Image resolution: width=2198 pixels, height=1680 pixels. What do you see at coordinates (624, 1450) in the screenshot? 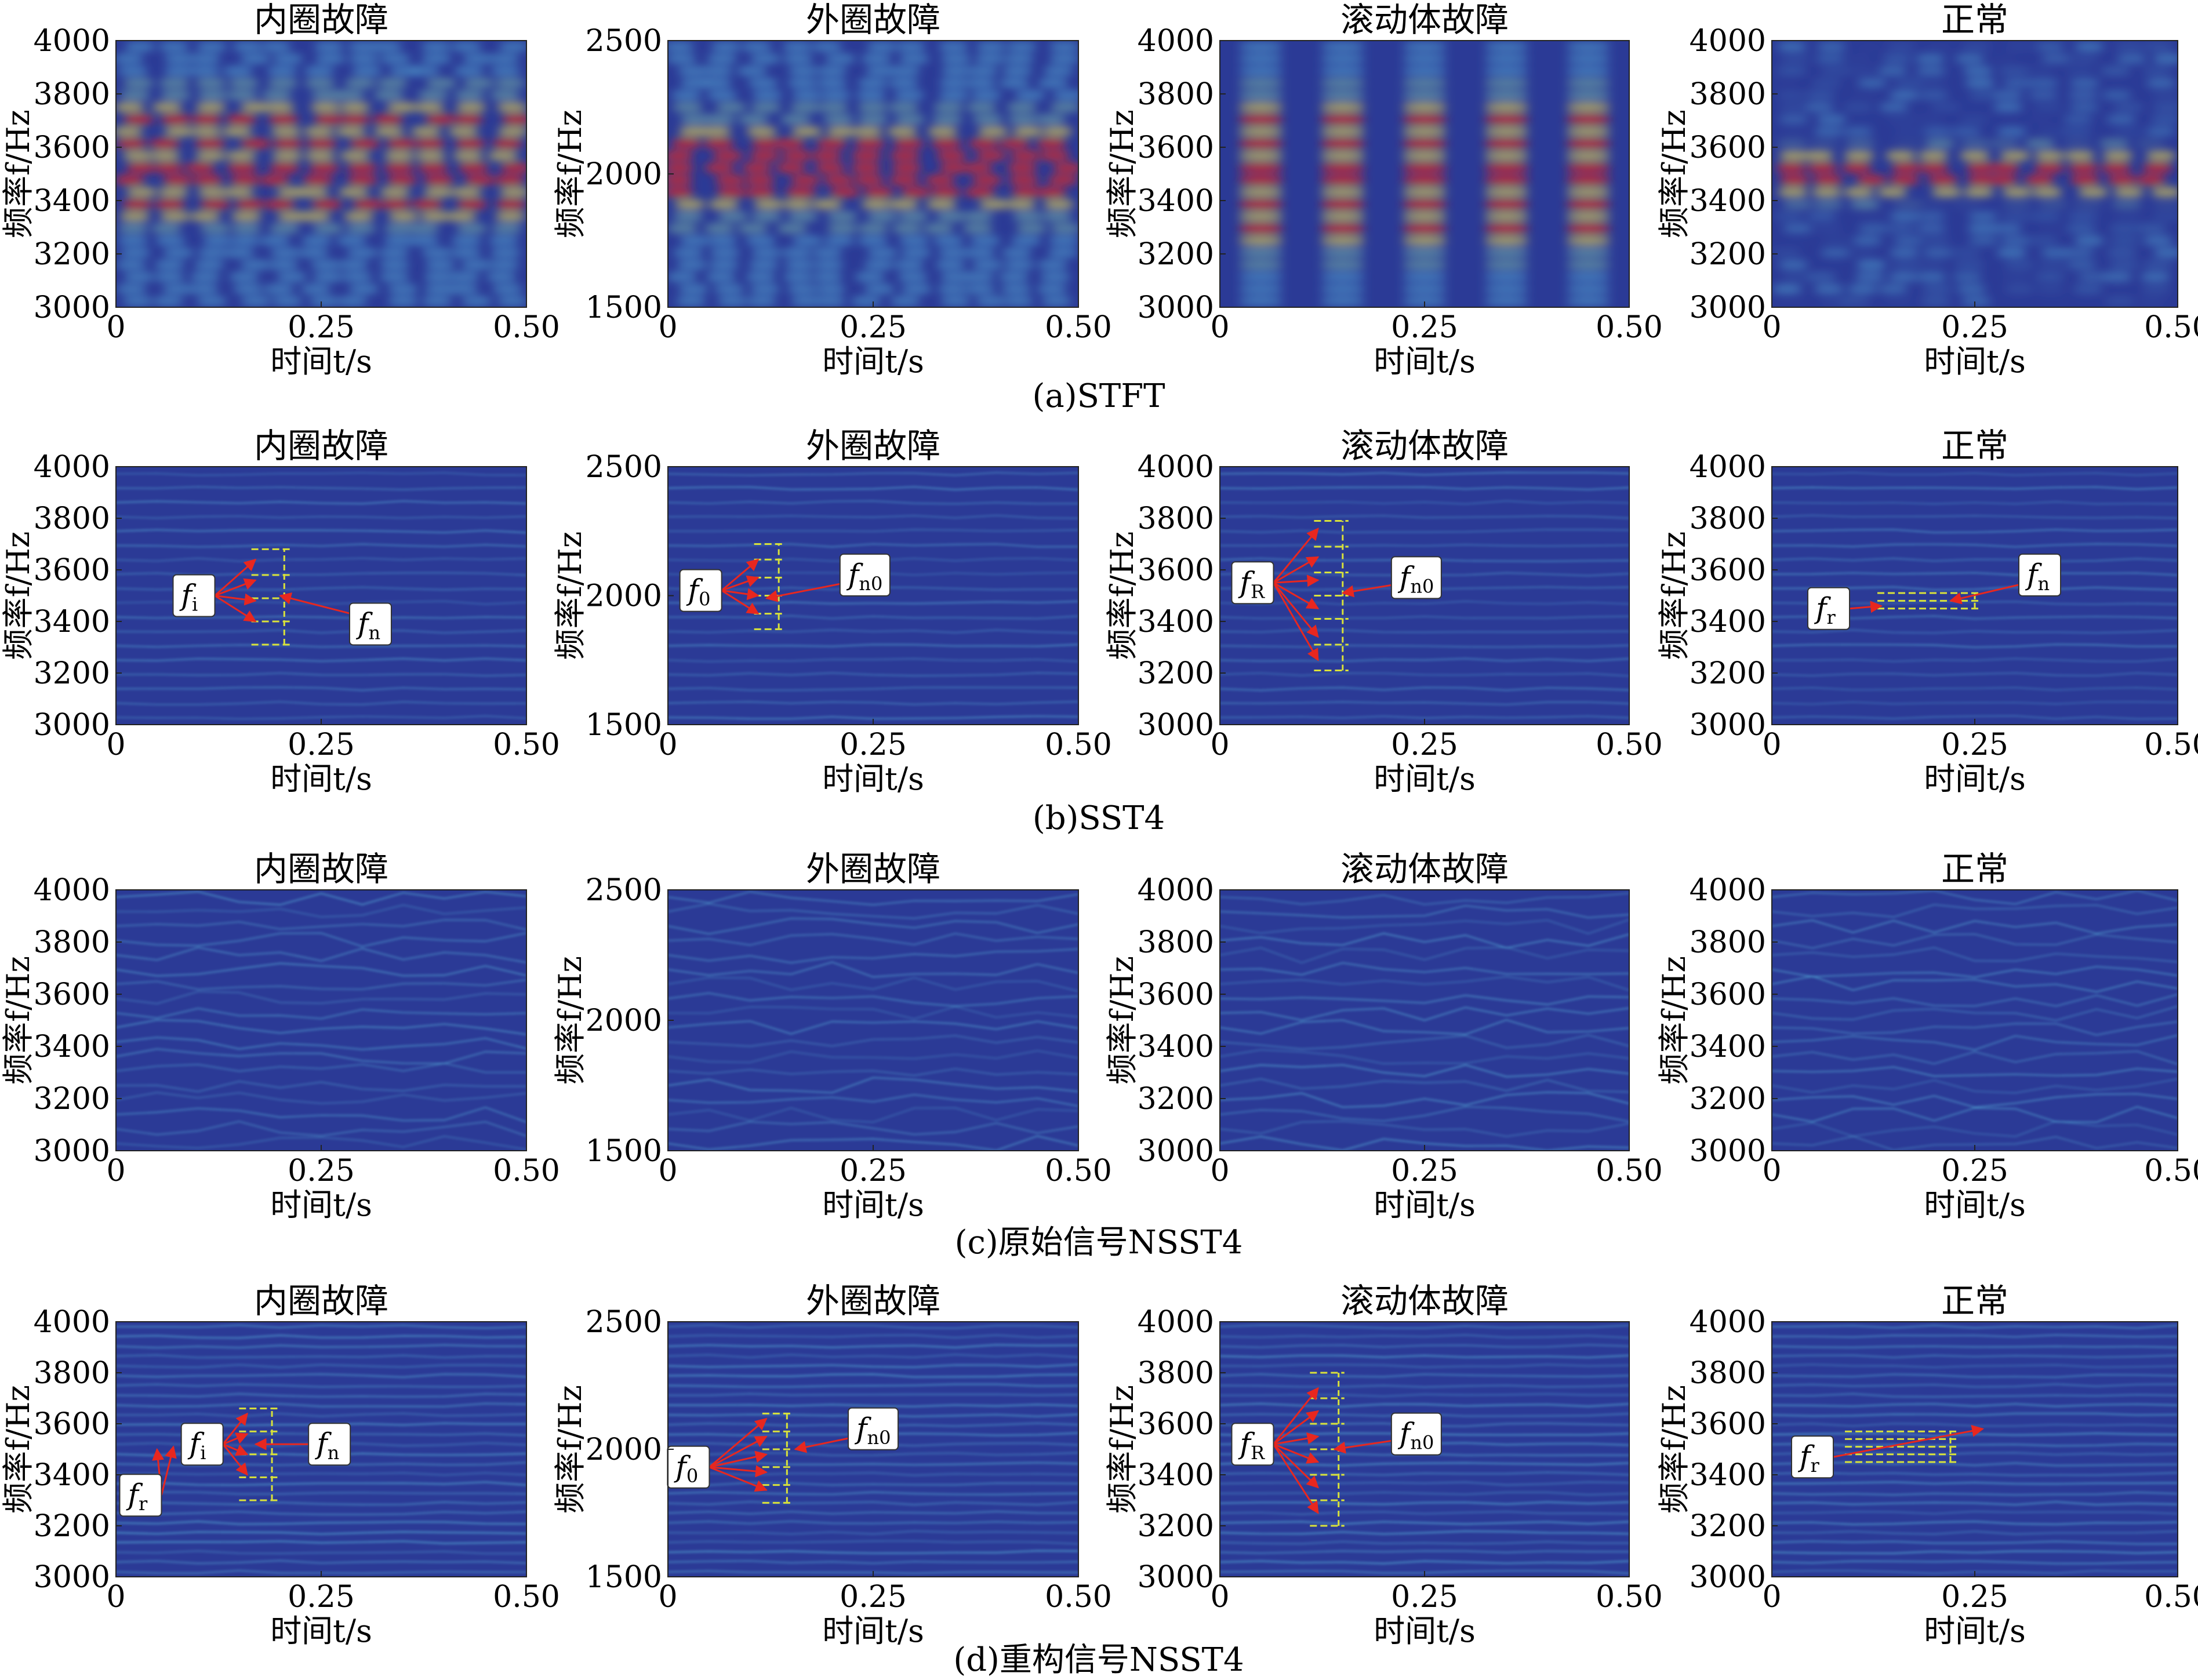
I see `y-tick-label: 2000` at bounding box center [624, 1450].